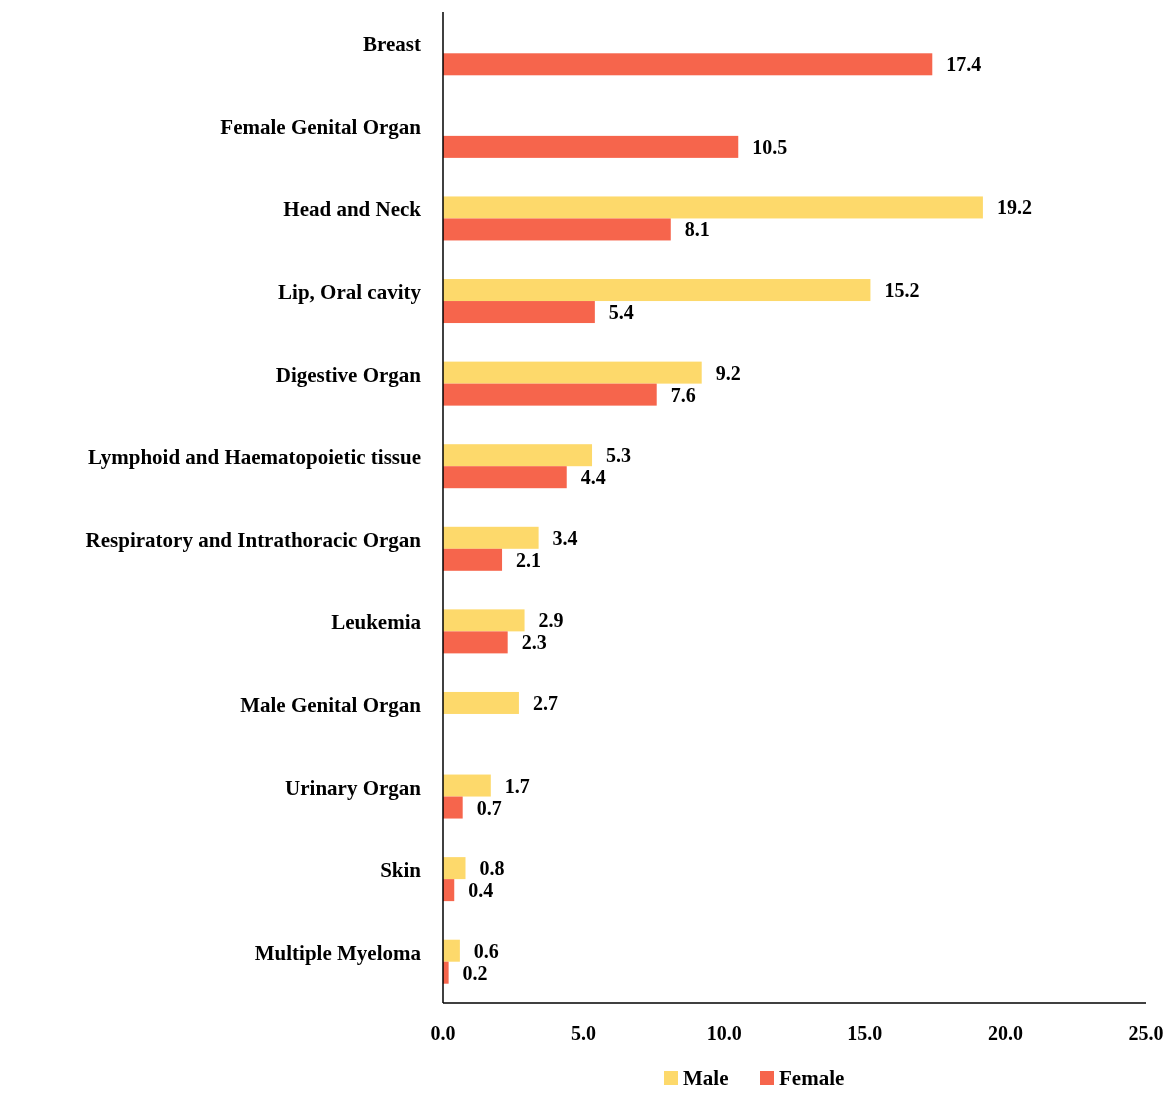 The height and width of the screenshot is (1095, 1174). Describe the element at coordinates (475, 972) in the screenshot. I see `data-label: 0.2` at that location.